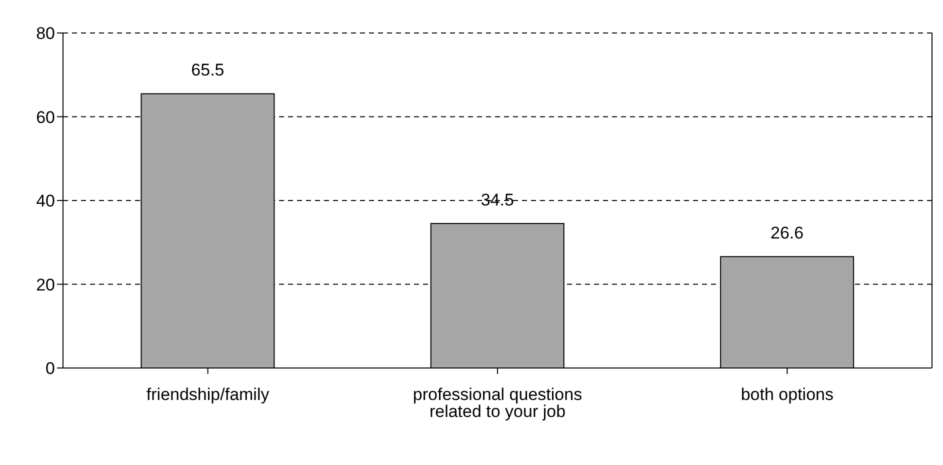 The image size is (943, 465). What do you see at coordinates (50, 368) in the screenshot?
I see `y-tick-label: 0` at bounding box center [50, 368].